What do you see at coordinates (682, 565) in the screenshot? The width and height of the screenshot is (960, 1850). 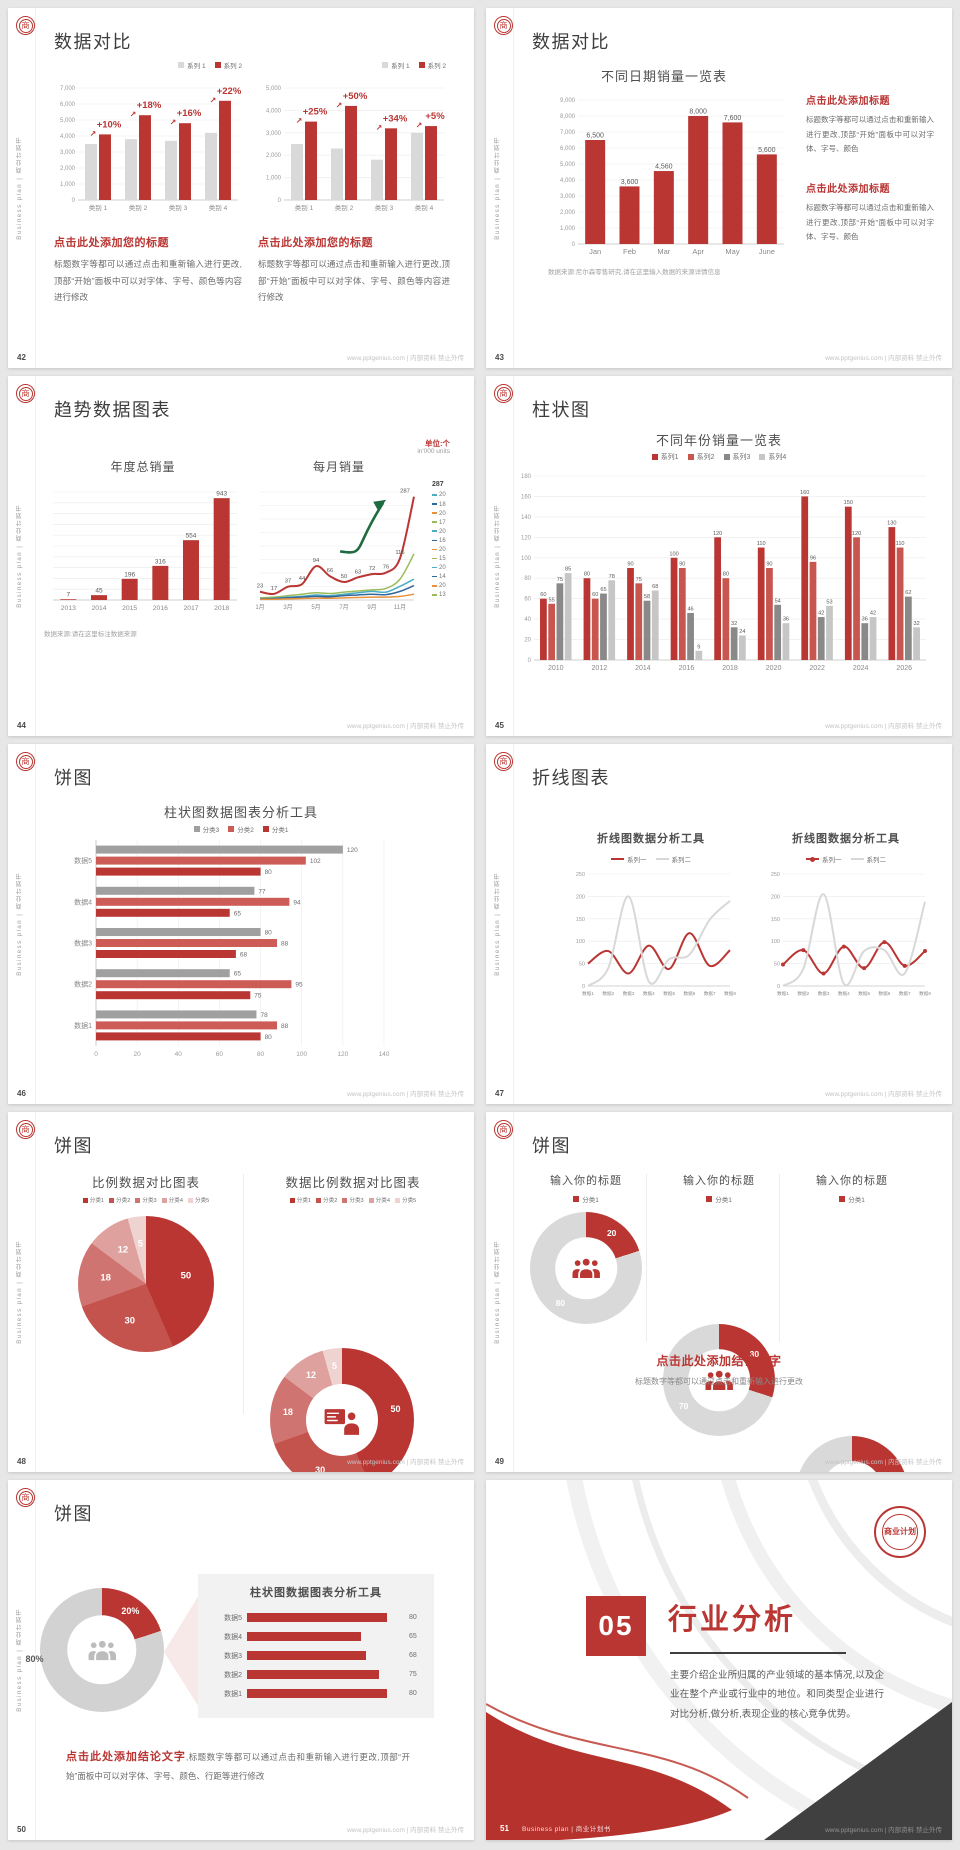 I see `chart-label: 90` at bounding box center [682, 565].